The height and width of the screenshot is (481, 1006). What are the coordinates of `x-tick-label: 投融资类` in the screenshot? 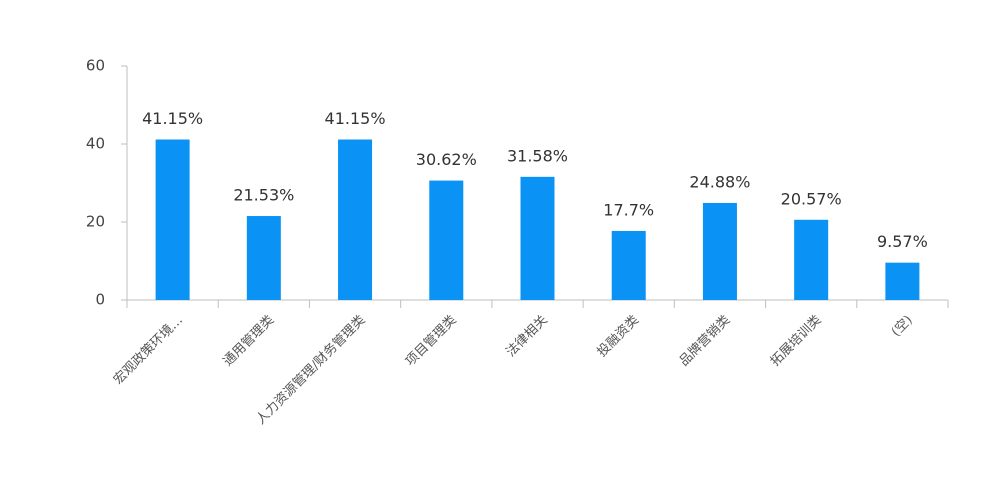 It's located at (618, 336).